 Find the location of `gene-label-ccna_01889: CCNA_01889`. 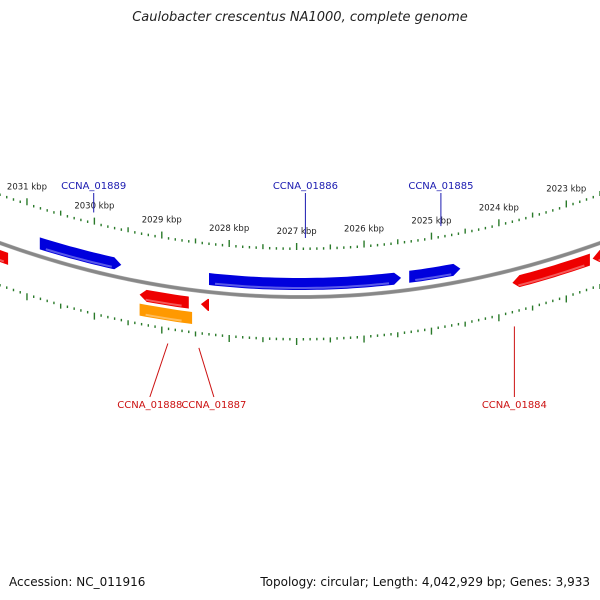

gene-label-ccna_01889: CCNA_01889 is located at coordinates (93, 186).